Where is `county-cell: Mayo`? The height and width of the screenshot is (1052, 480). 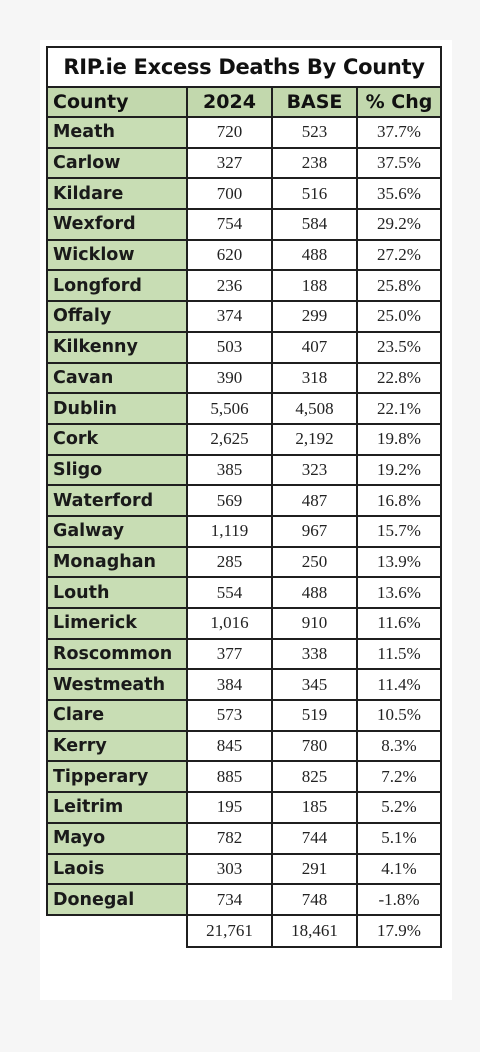 county-cell: Mayo is located at coordinates (117, 838).